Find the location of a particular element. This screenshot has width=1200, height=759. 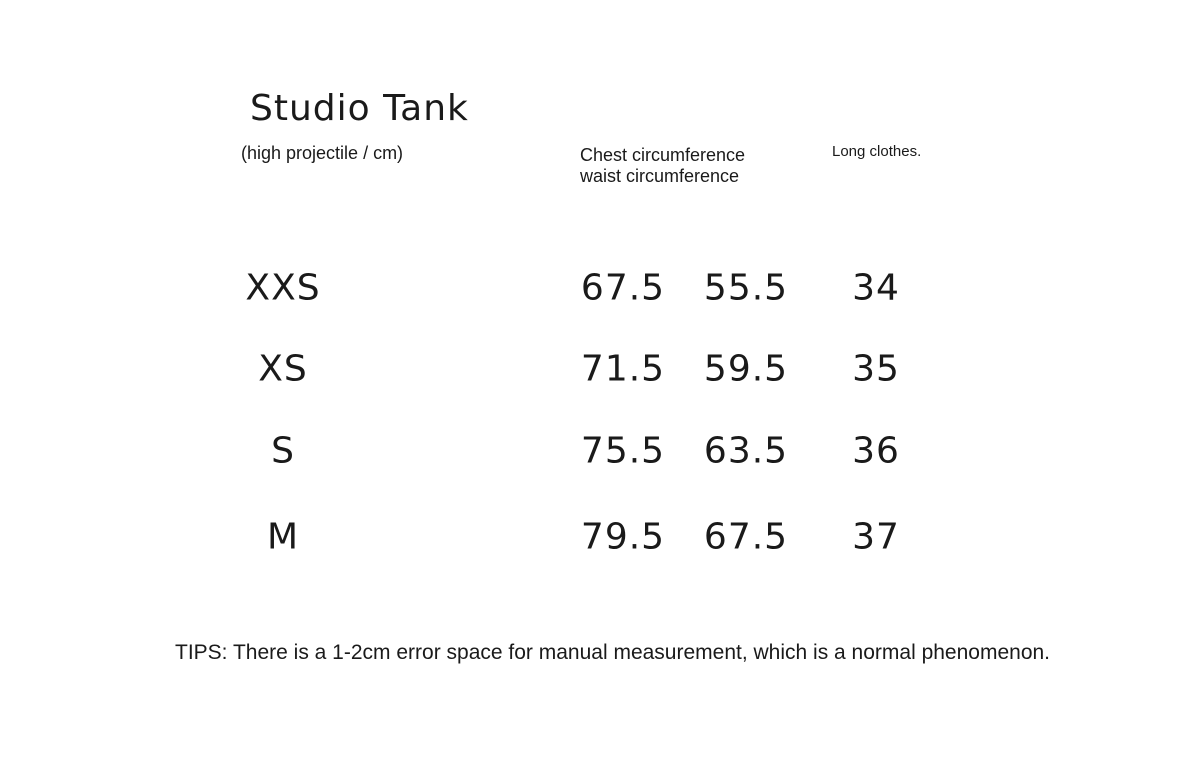

cell-length: 34 is located at coordinates (876, 288).